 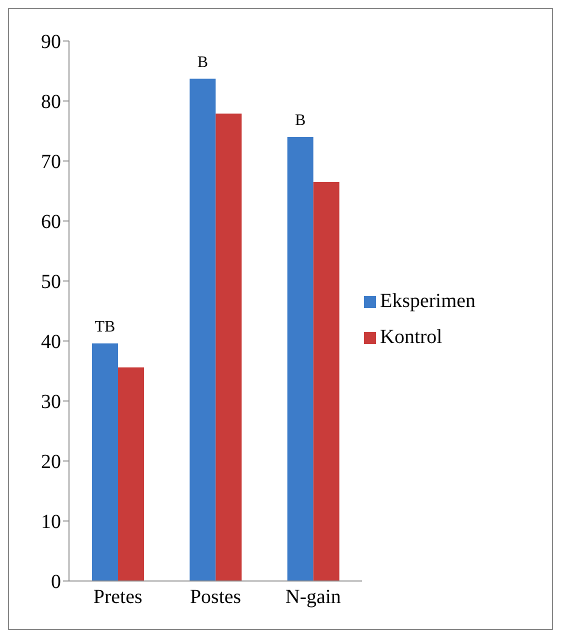 I want to click on legend-label: Eksperimen, so click(x=428, y=301).